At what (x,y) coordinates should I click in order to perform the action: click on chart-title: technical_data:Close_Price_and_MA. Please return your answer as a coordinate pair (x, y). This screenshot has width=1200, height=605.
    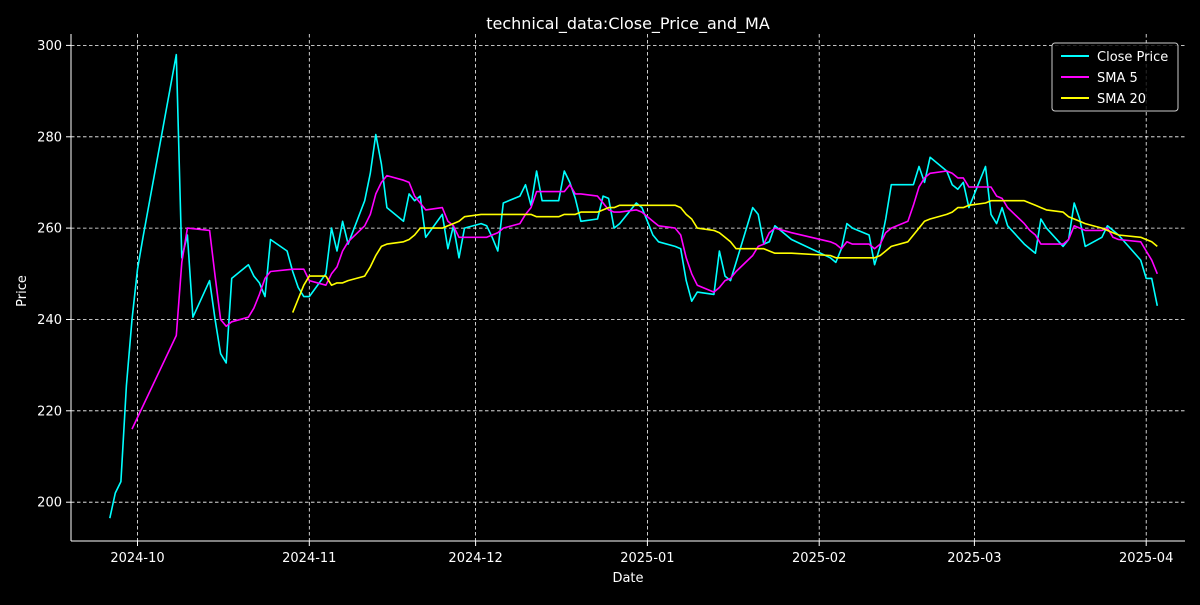
    Looking at the image, I should click on (628, 24).